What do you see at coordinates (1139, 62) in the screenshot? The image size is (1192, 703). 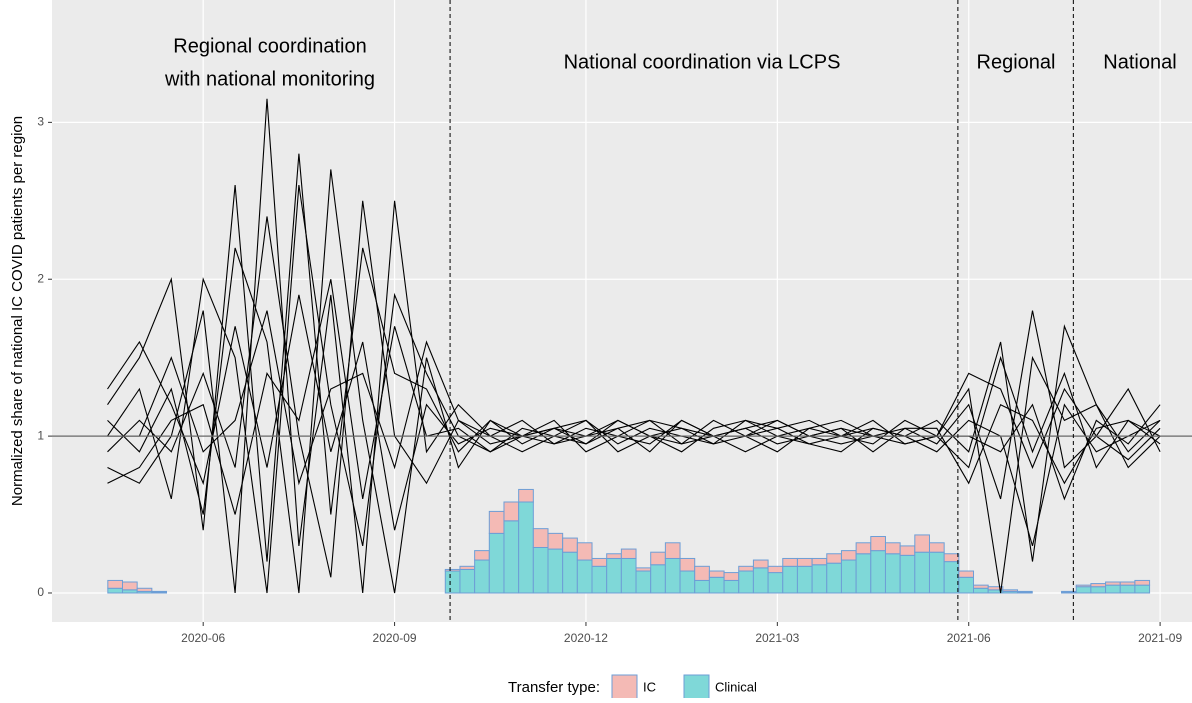 I see `annotation: National` at bounding box center [1139, 62].